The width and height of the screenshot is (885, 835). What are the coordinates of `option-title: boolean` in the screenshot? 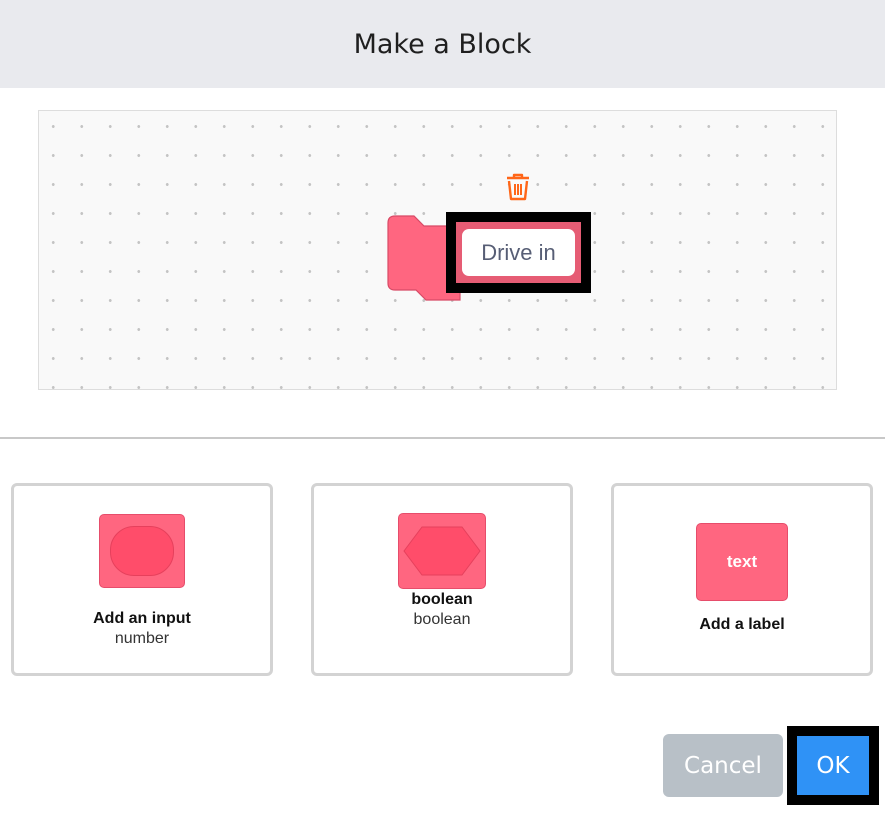 It's located at (442, 599).